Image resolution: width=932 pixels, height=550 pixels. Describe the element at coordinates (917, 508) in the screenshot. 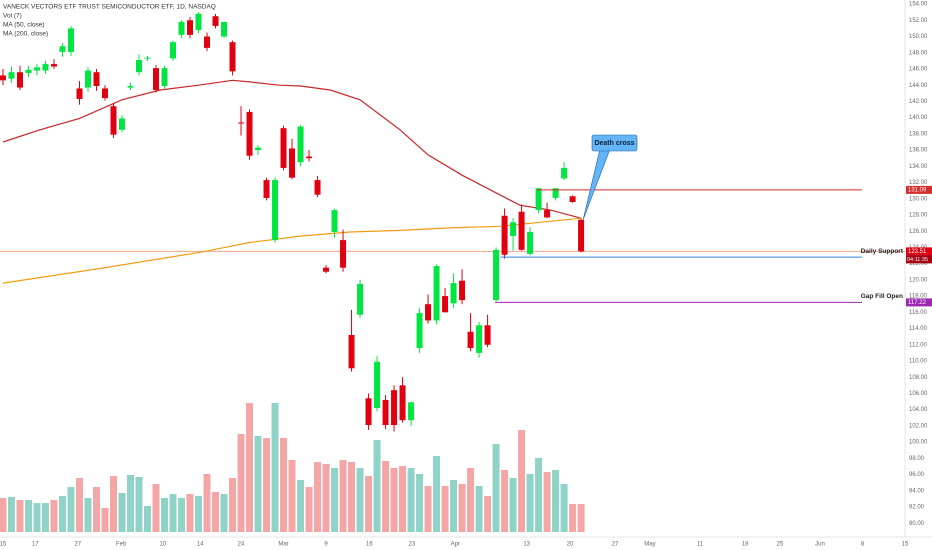

I see `y-tick-label: 92.00` at that location.